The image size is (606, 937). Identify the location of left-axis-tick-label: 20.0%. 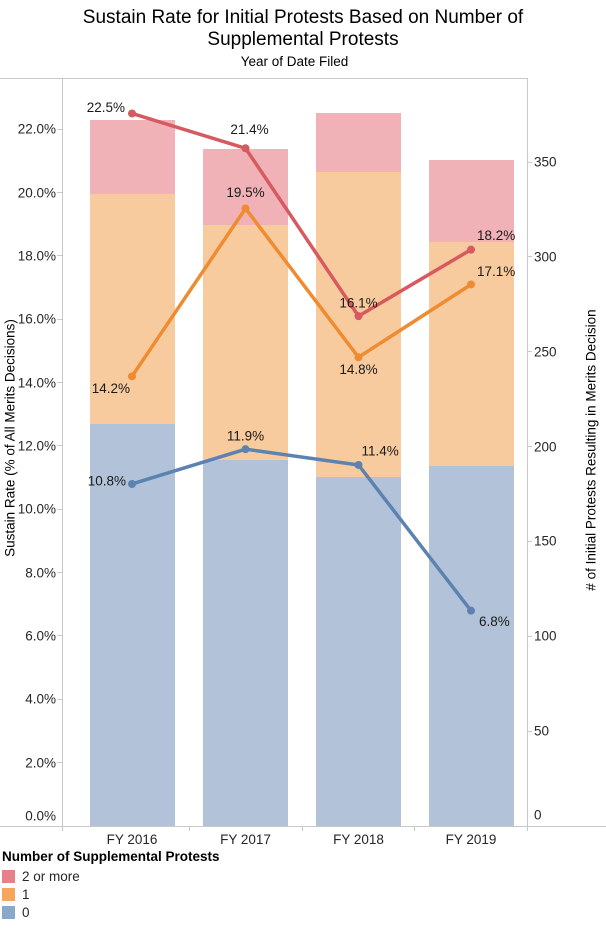
(36, 193).